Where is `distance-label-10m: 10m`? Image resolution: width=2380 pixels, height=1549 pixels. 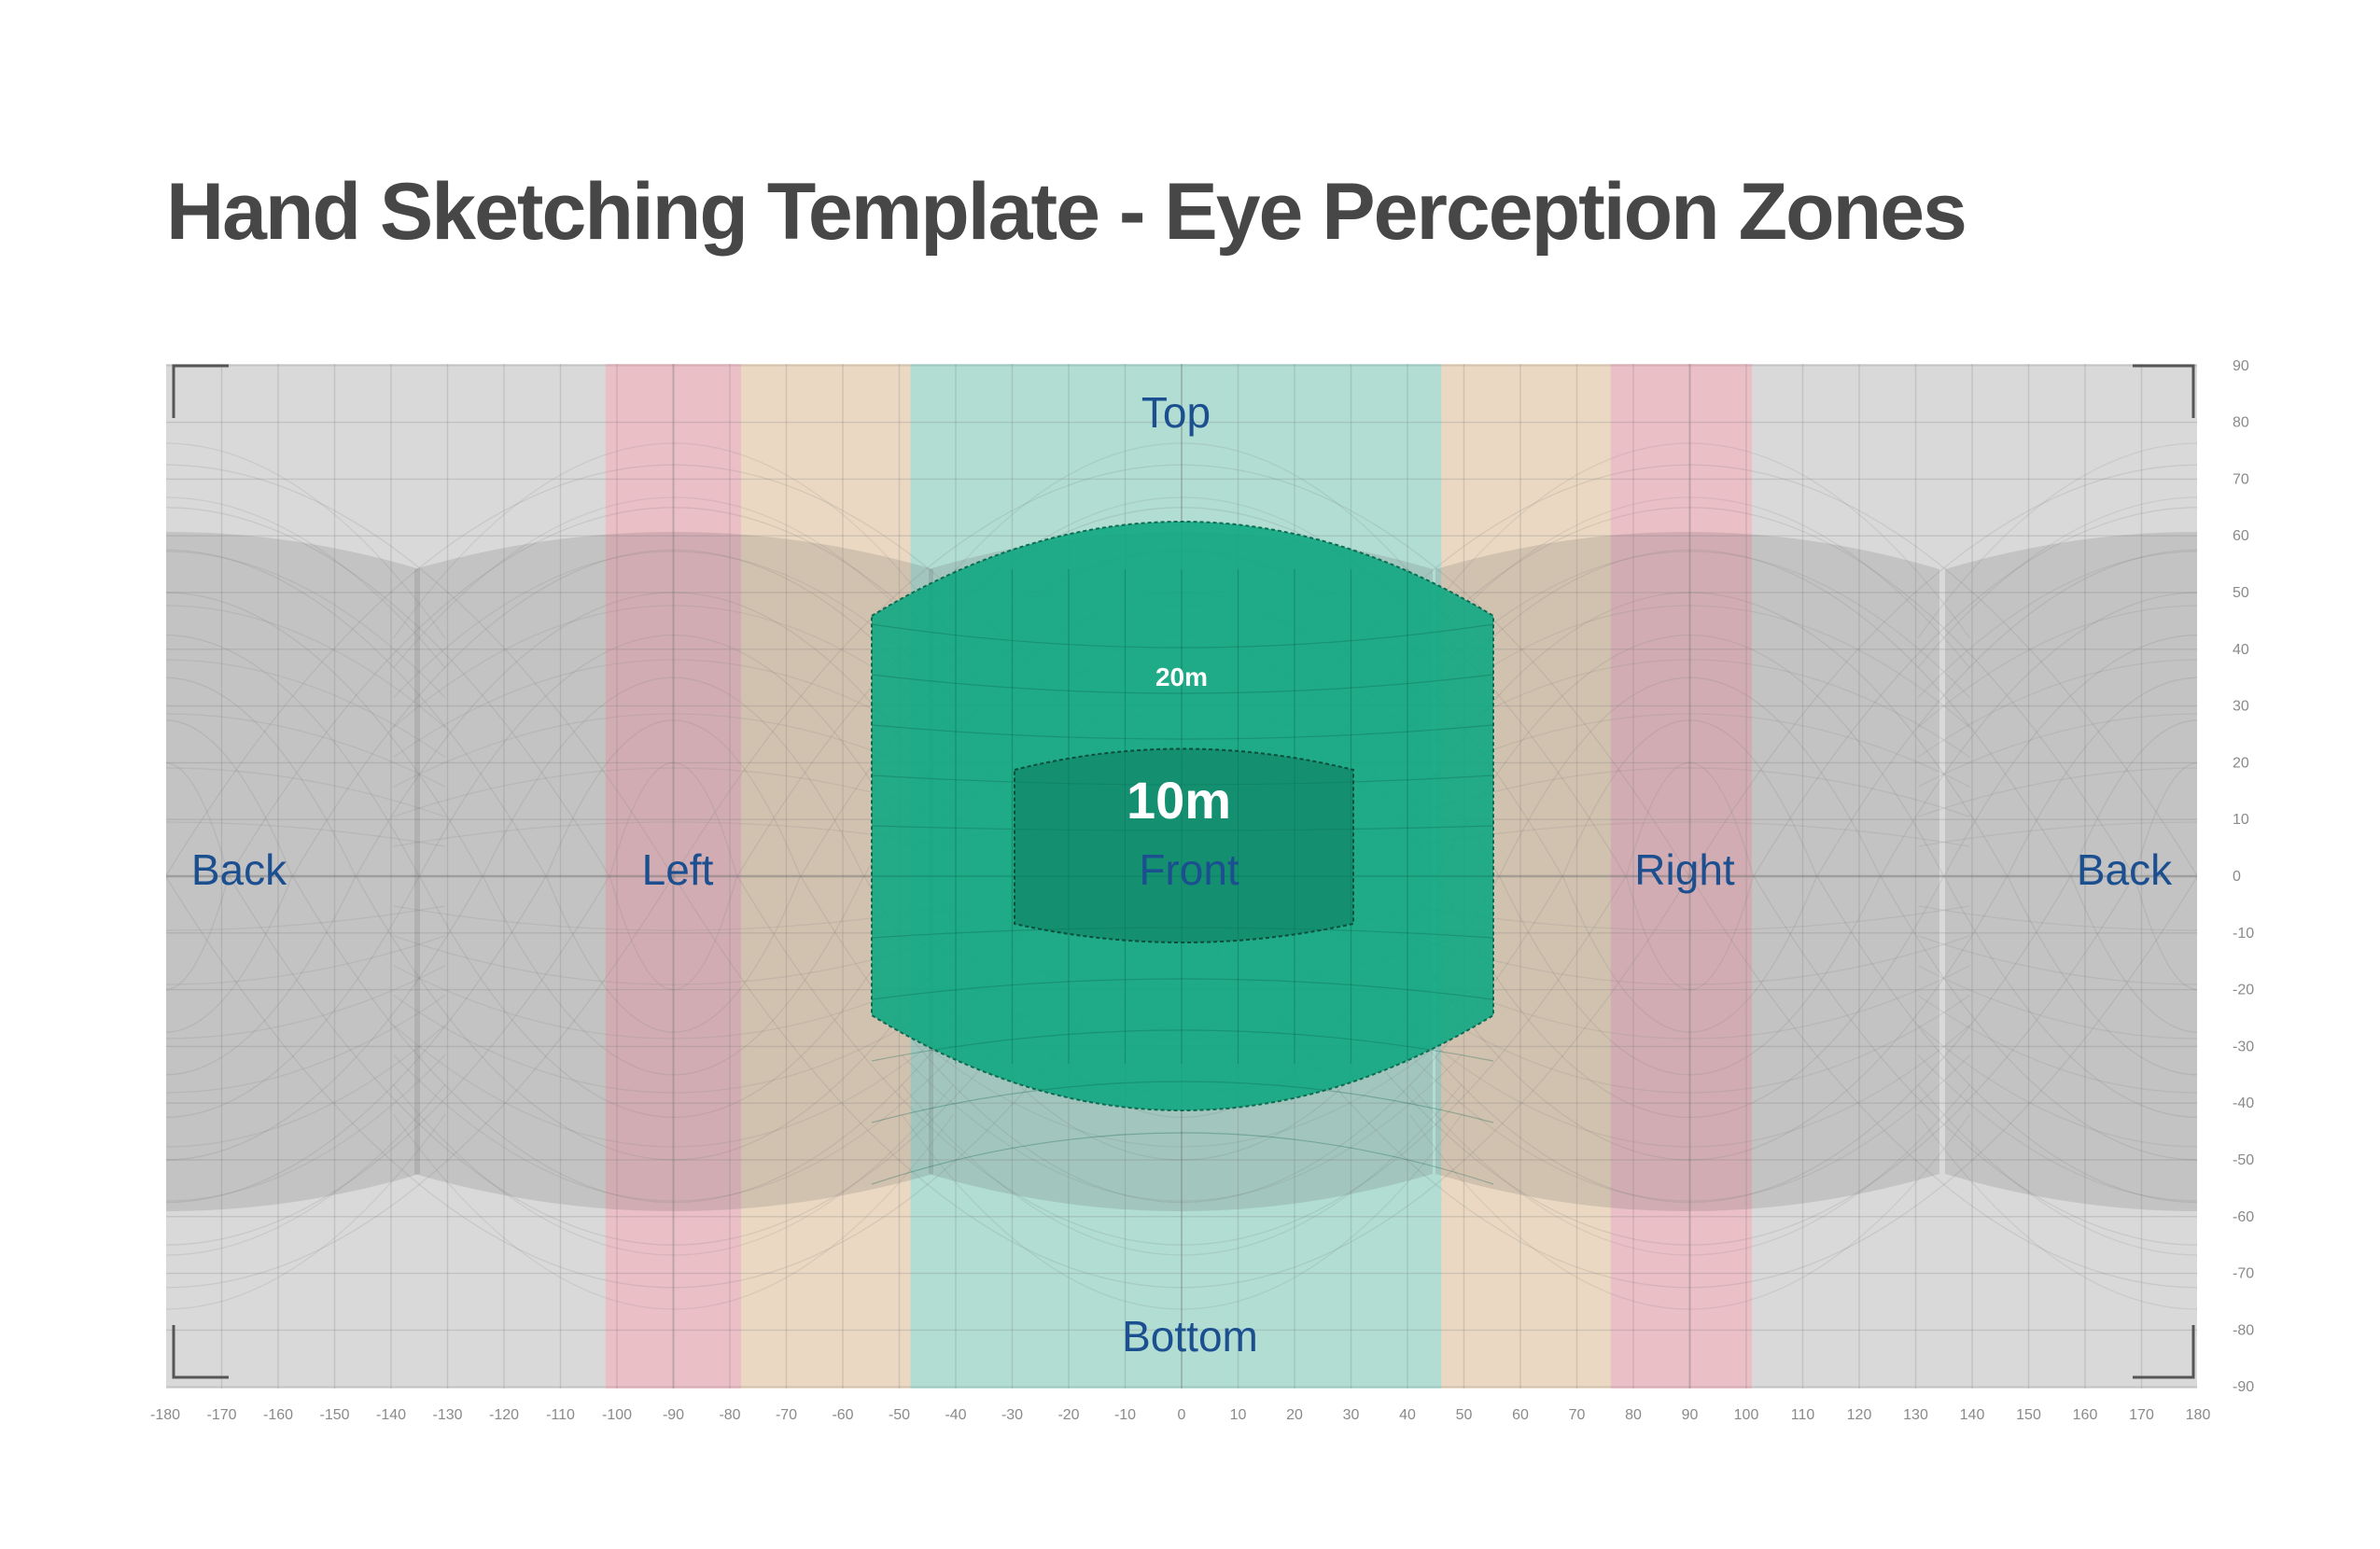 distance-label-10m: 10m is located at coordinates (1179, 800).